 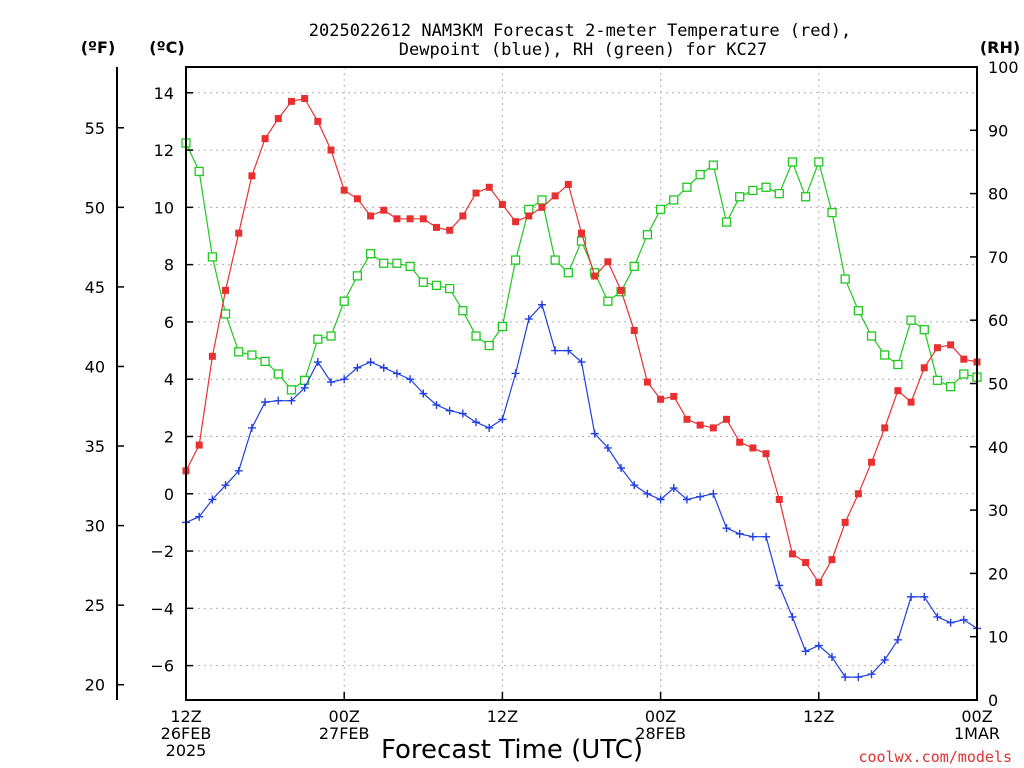 What do you see at coordinates (162, 608) in the screenshot?
I see `celsius-tick-label: −4` at bounding box center [162, 608].